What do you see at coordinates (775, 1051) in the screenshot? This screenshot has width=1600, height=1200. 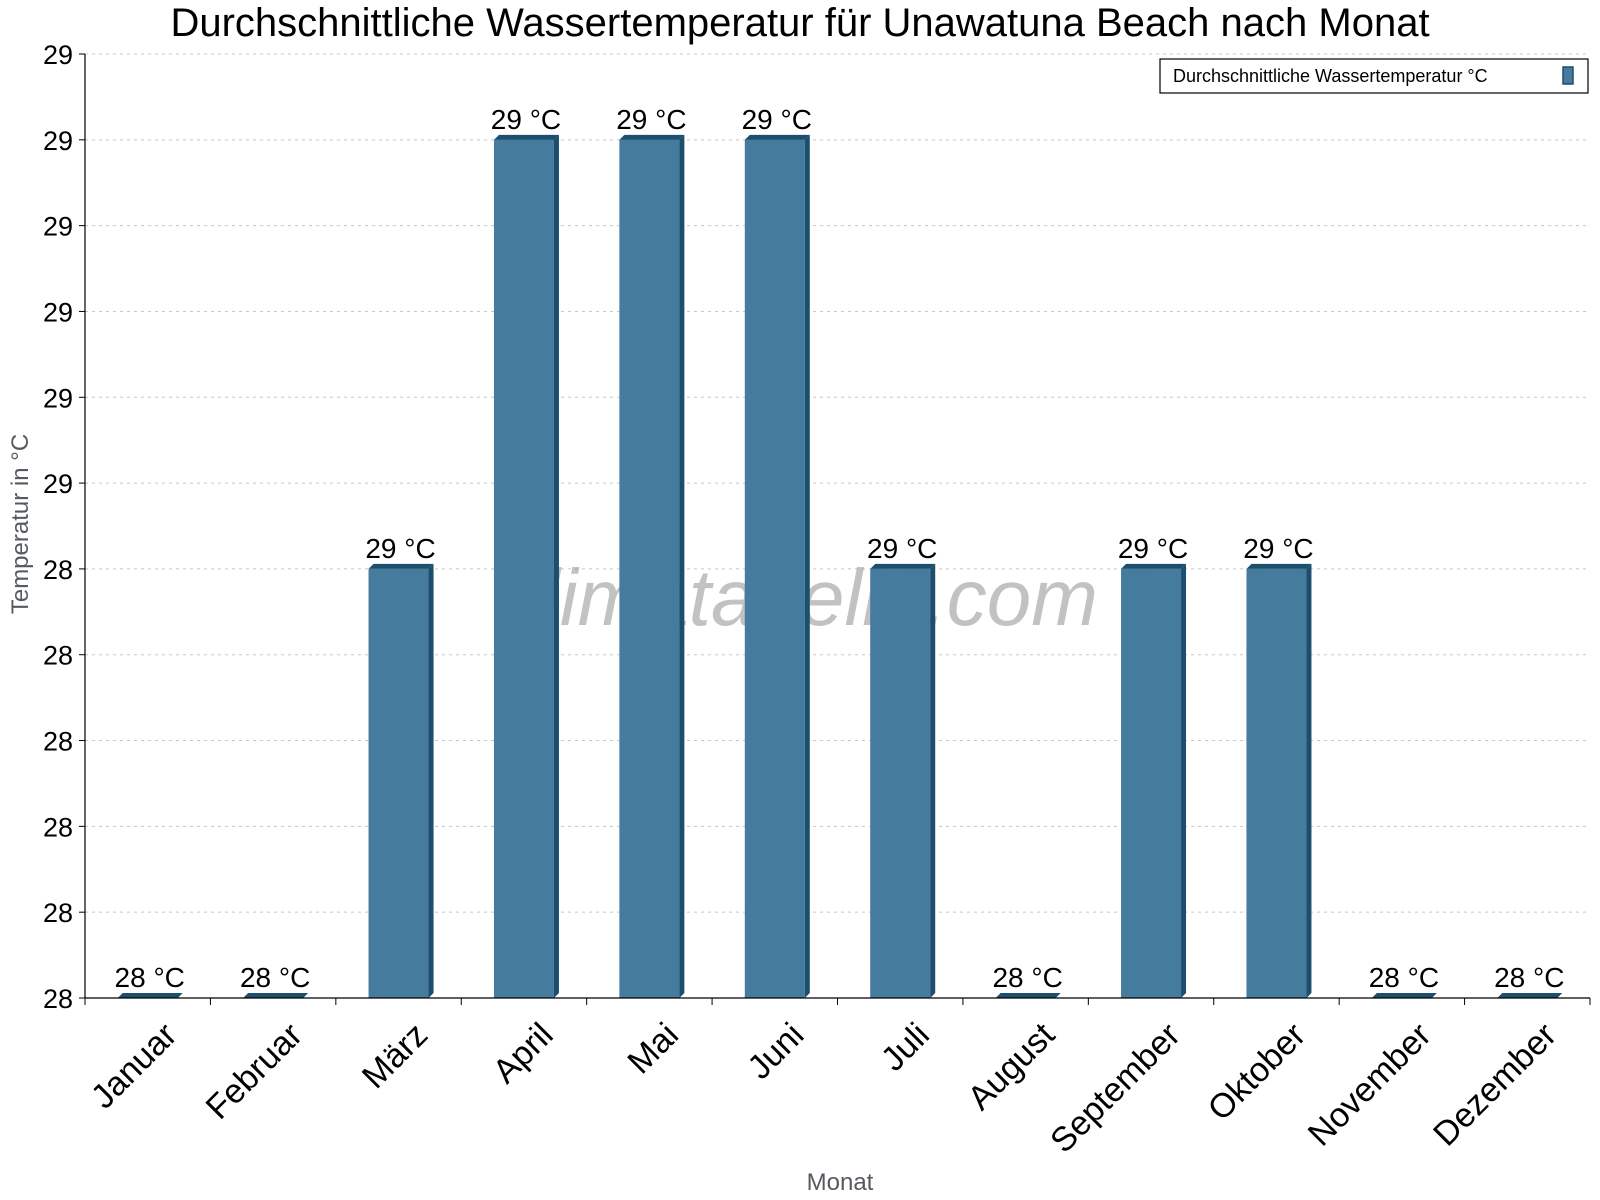 I see `x-tick-label: Juni` at bounding box center [775, 1051].